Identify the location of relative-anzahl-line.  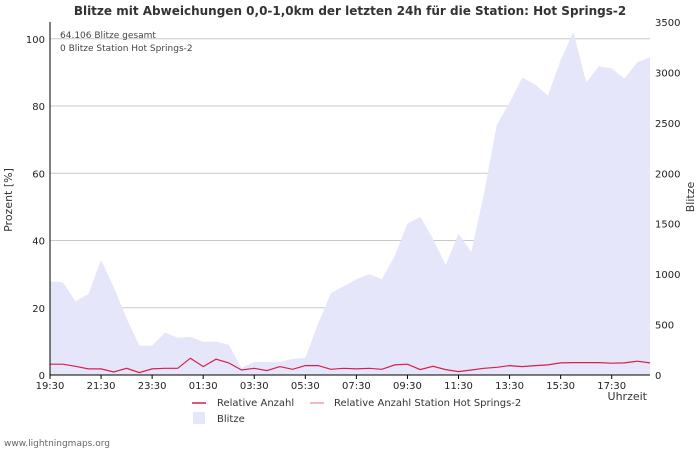
(350, 365).